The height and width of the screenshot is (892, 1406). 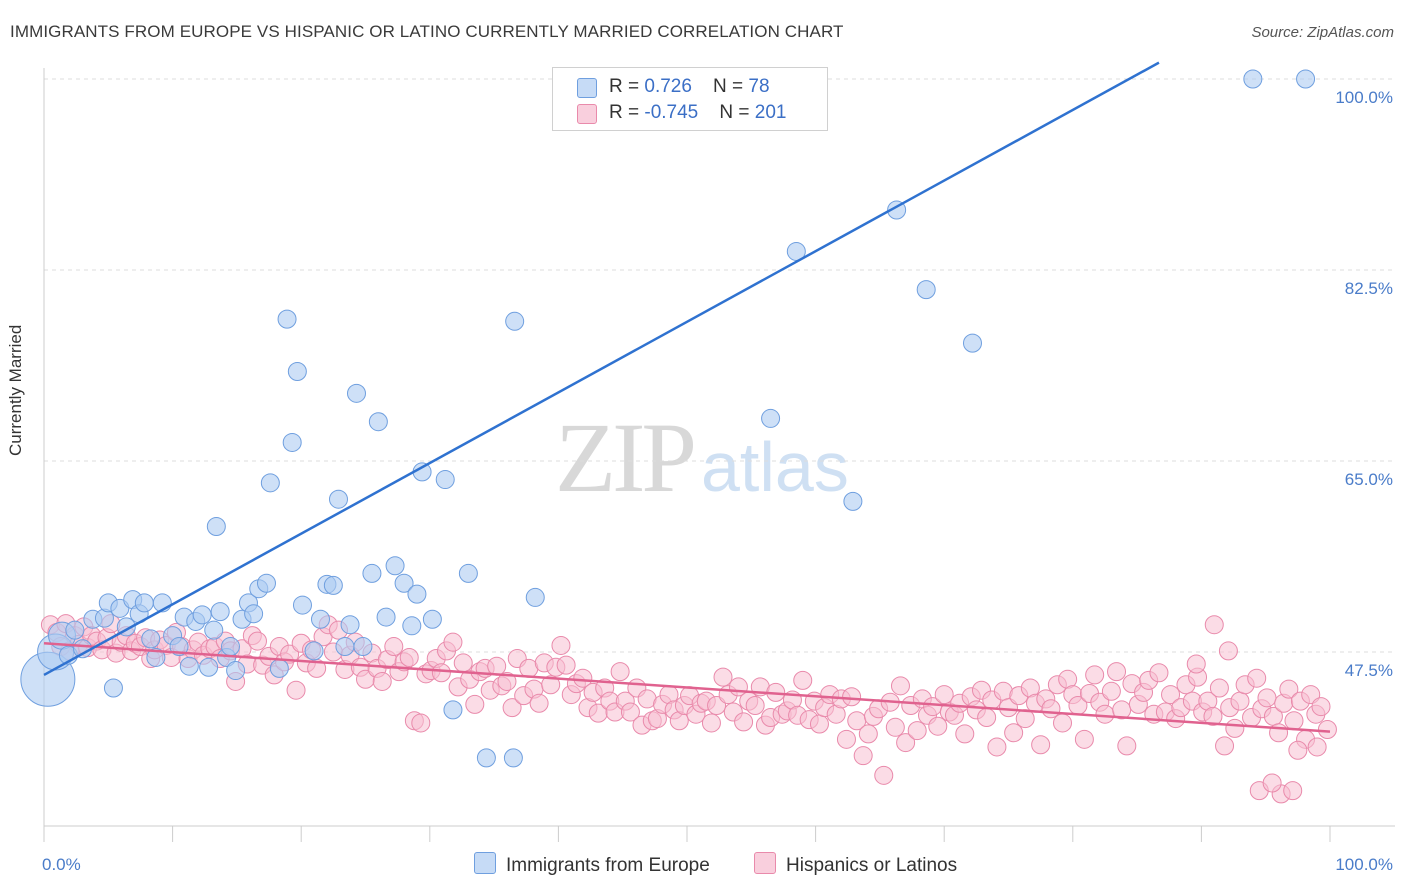 I want to click on bottom-legend-swatch-pink, so click(x=765, y=863).